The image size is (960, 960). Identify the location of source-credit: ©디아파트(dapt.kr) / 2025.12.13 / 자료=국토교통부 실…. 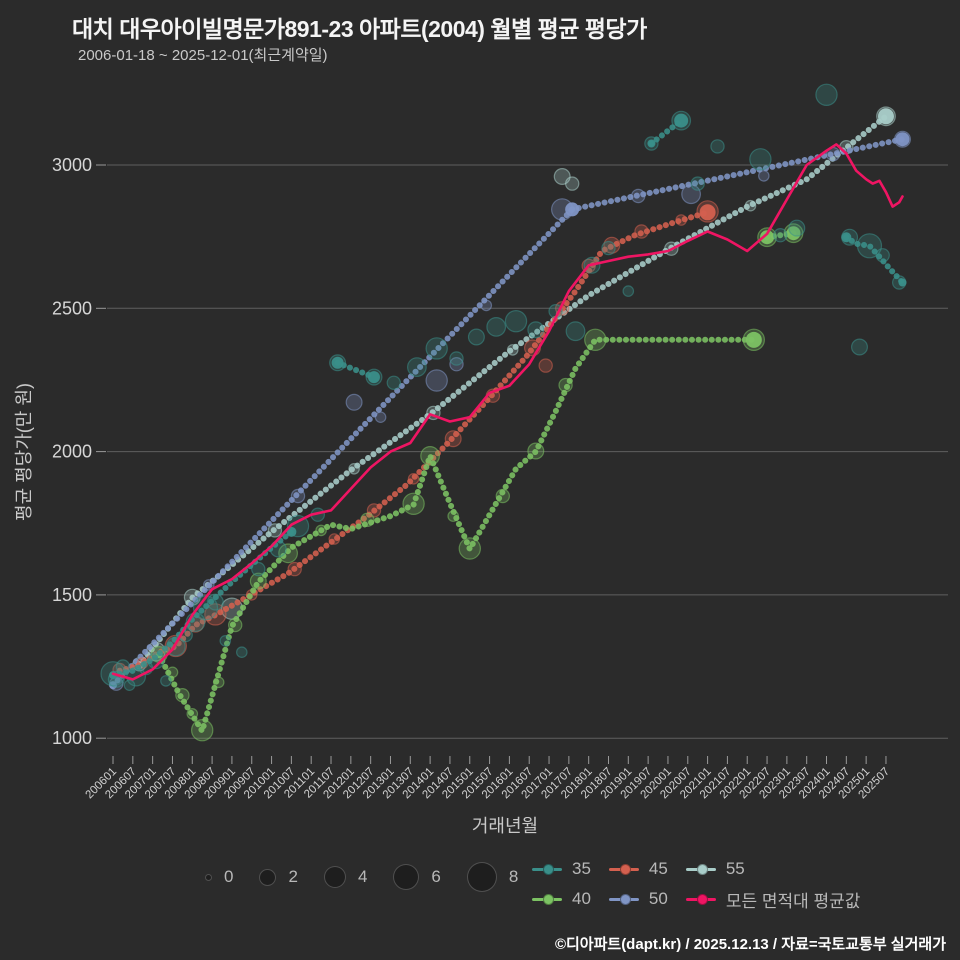
(750, 944).